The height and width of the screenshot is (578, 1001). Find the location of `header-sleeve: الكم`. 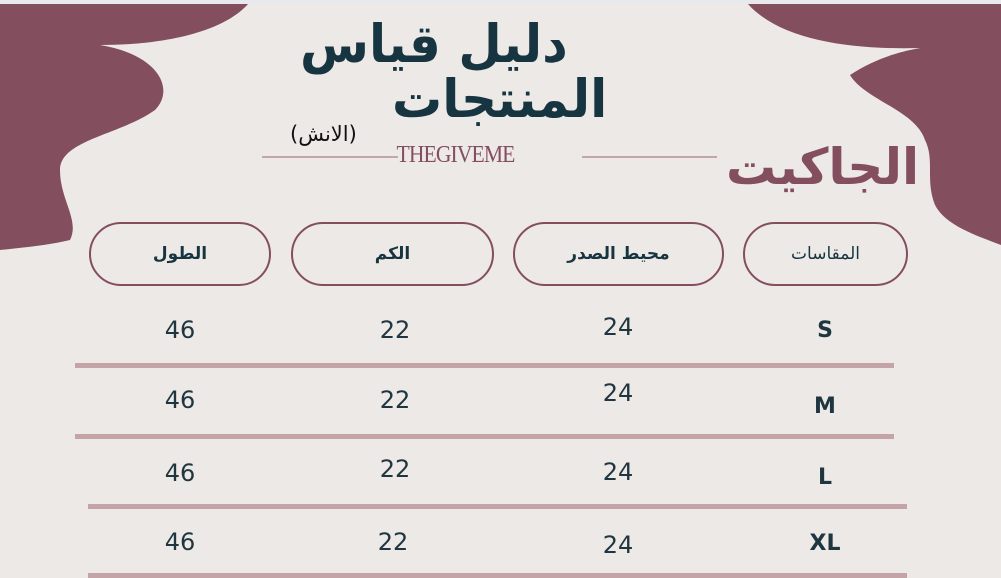

header-sleeve: الكم is located at coordinates (392, 254).